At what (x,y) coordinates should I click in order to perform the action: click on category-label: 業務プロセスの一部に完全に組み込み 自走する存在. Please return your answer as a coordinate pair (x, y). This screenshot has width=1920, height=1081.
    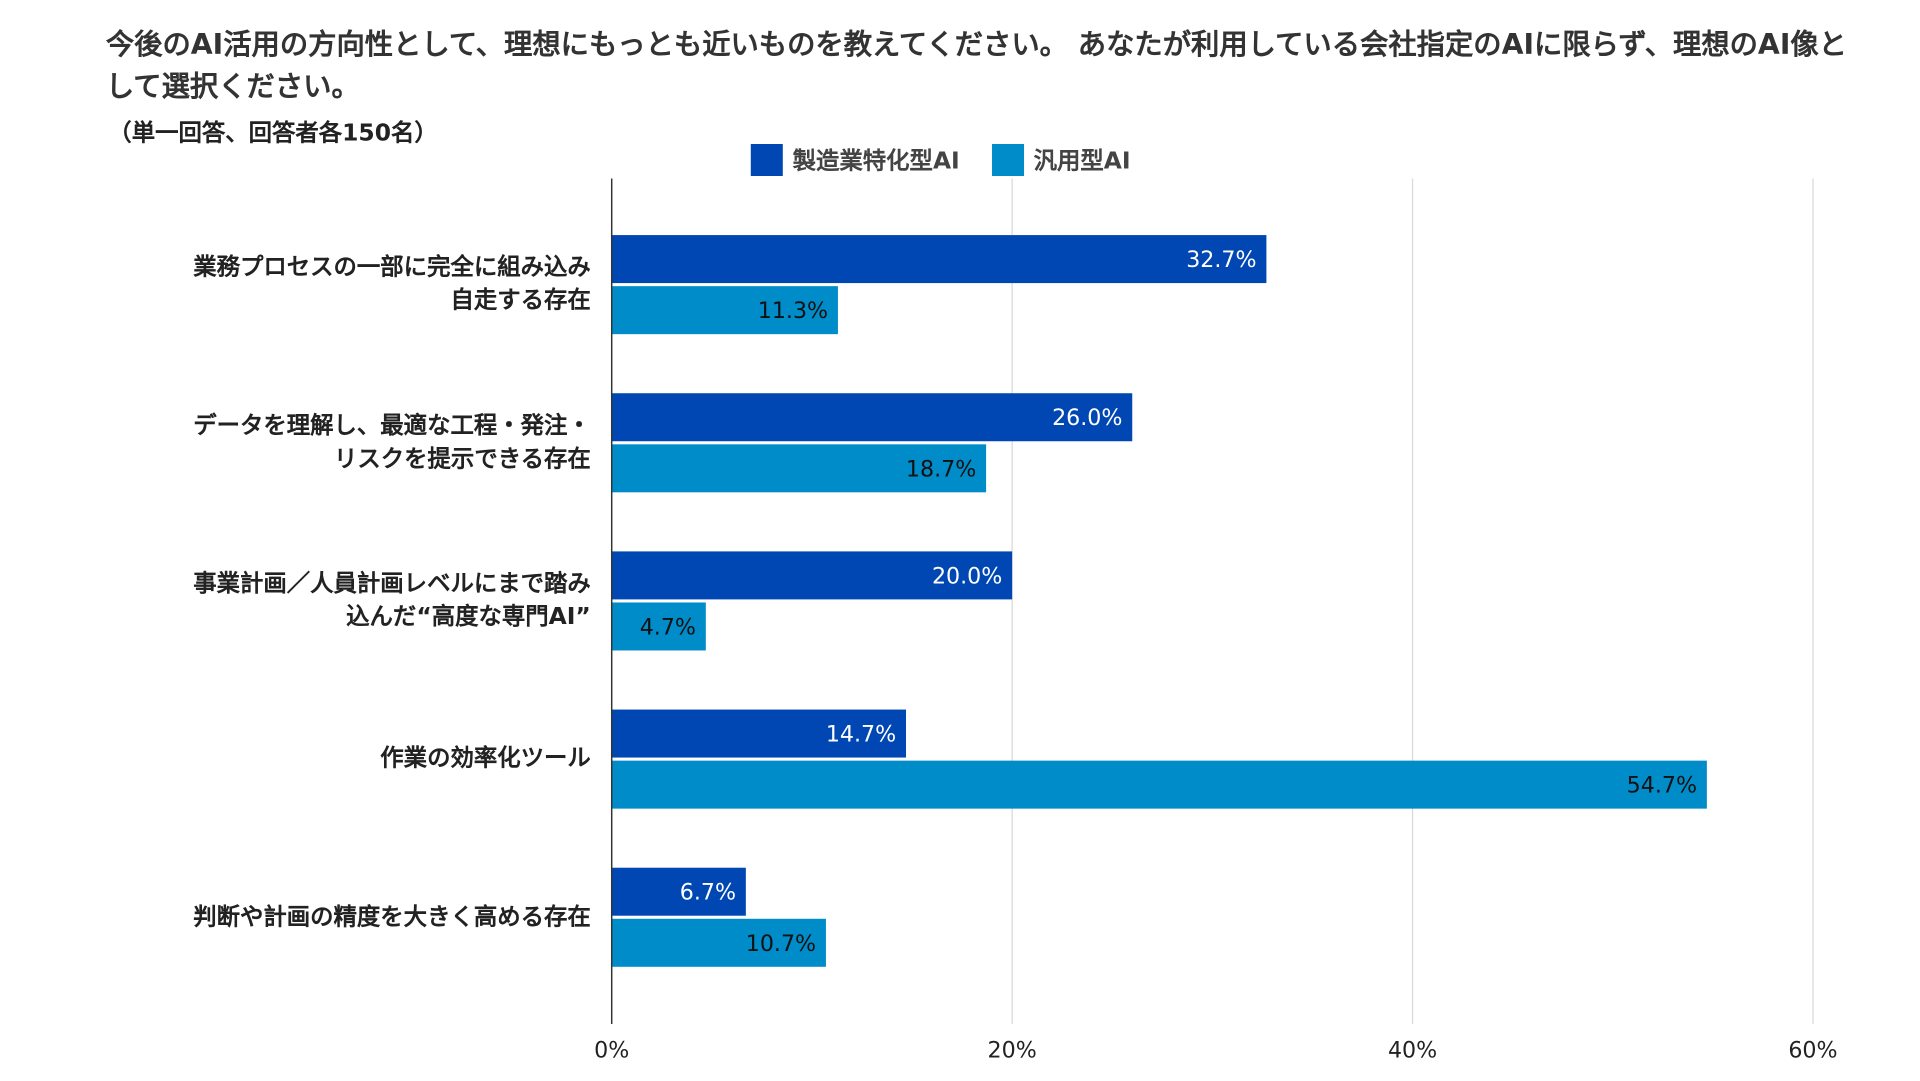
    Looking at the image, I should click on (392, 283).